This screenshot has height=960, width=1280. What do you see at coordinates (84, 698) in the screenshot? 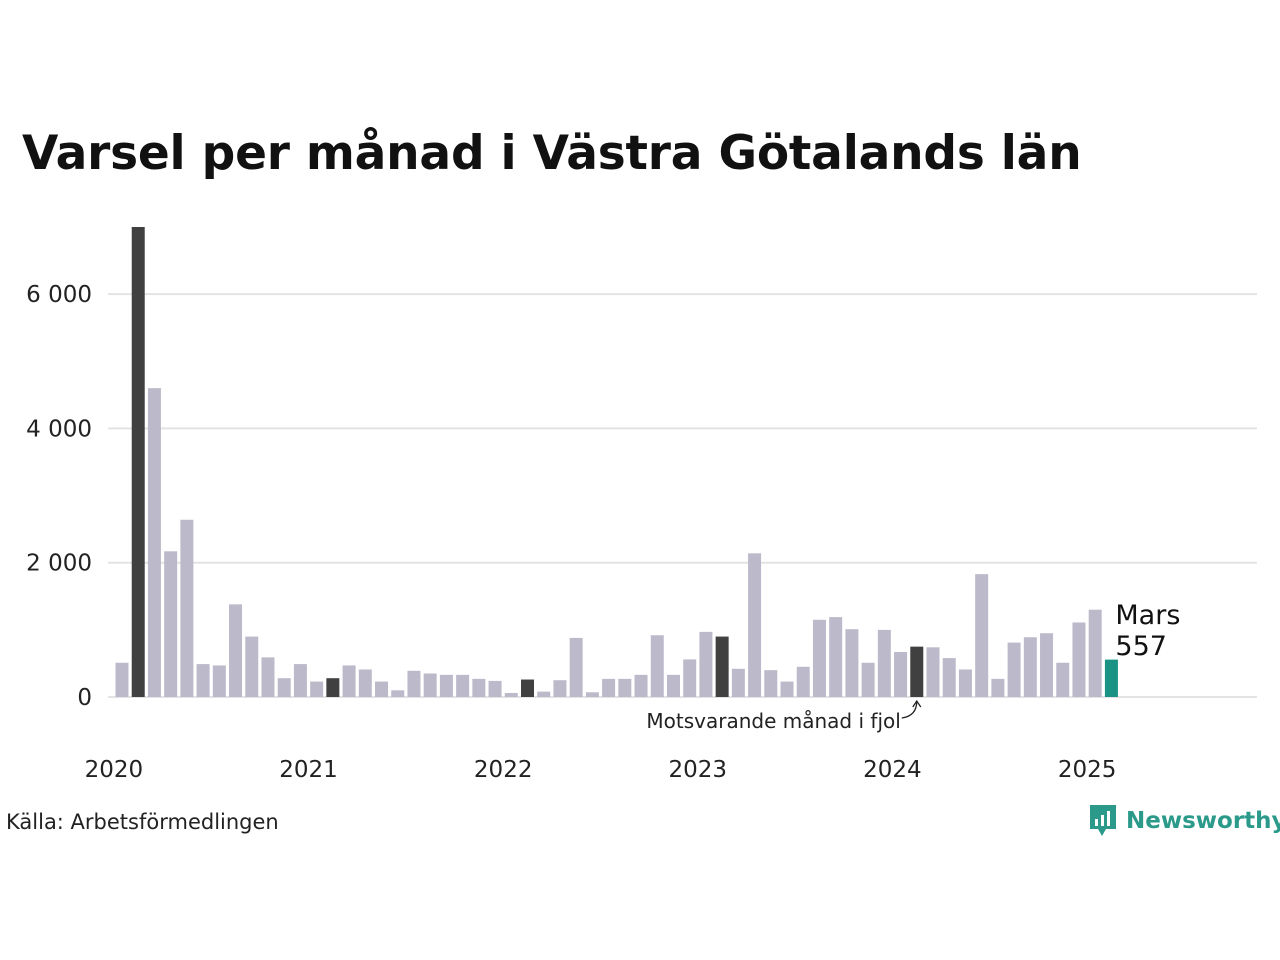
I see `y-tick-label: 0` at bounding box center [84, 698].